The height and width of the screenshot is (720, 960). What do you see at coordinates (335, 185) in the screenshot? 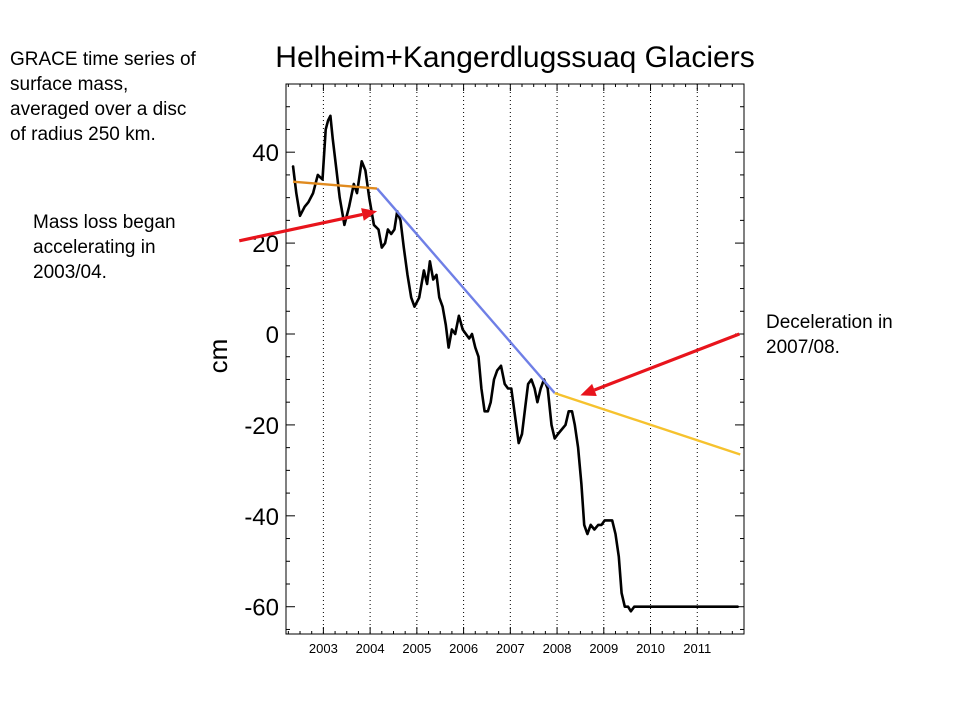
I see `trend-line-2002-2004` at bounding box center [335, 185].